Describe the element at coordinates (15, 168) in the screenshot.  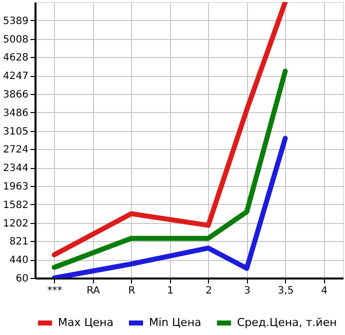
I see `y-tick-label: 2344` at that location.